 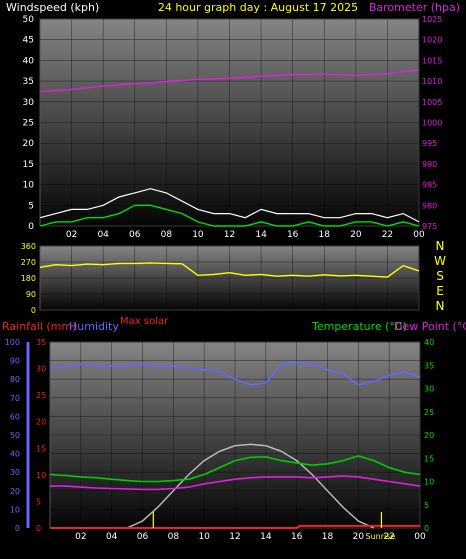 What do you see at coordinates (15, 509) in the screenshot?
I see `humidity-y-tick-label: 10` at bounding box center [15, 509].